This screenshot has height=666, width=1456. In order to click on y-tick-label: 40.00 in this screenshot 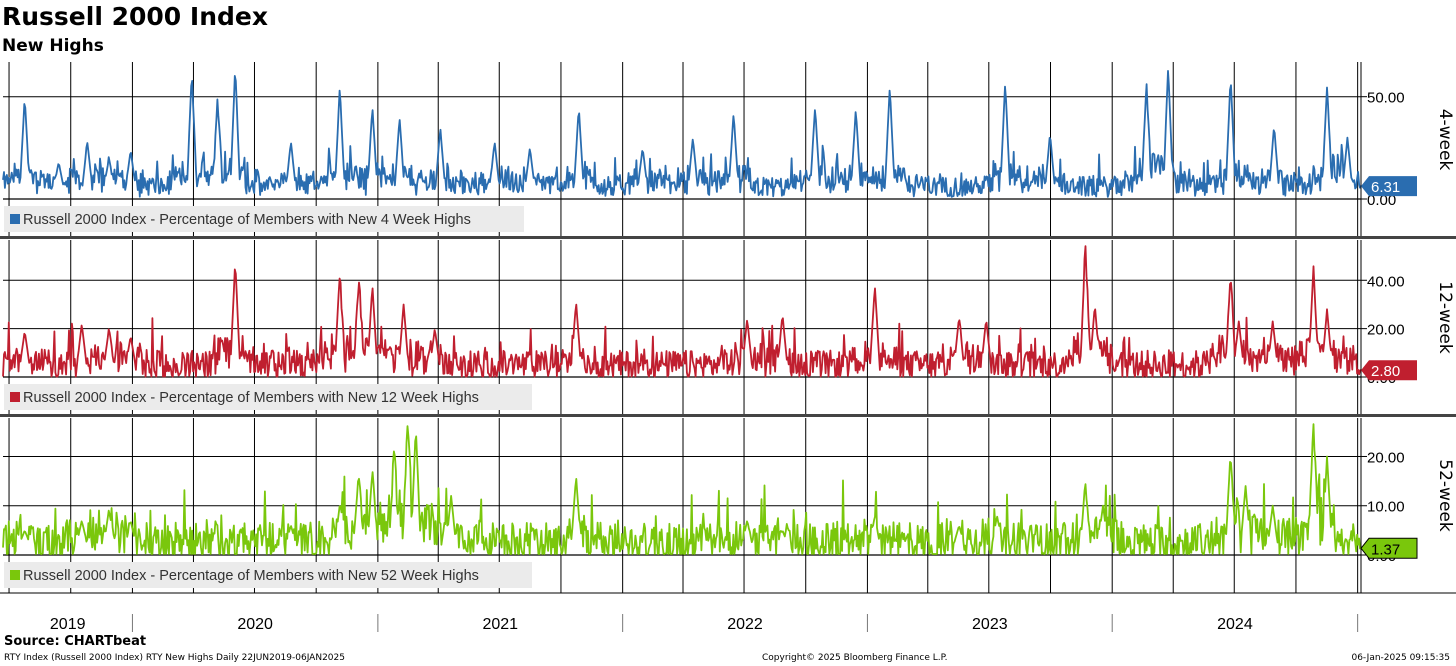, I will do `click(1386, 281)`.